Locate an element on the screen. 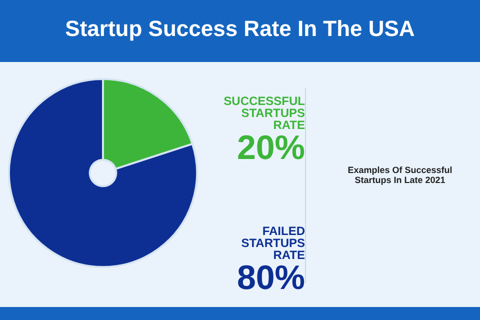 This screenshot has height=320, width=480. data-label: 80% is located at coordinates (270, 278).